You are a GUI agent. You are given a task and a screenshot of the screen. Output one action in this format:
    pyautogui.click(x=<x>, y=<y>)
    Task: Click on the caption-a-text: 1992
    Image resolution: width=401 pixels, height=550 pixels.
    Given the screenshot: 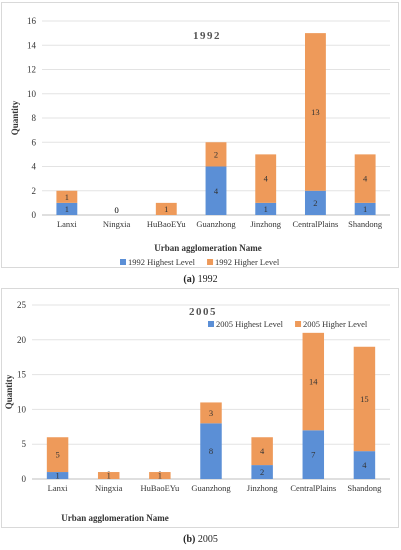 What is the action you would take?
    pyautogui.click(x=207, y=279)
    